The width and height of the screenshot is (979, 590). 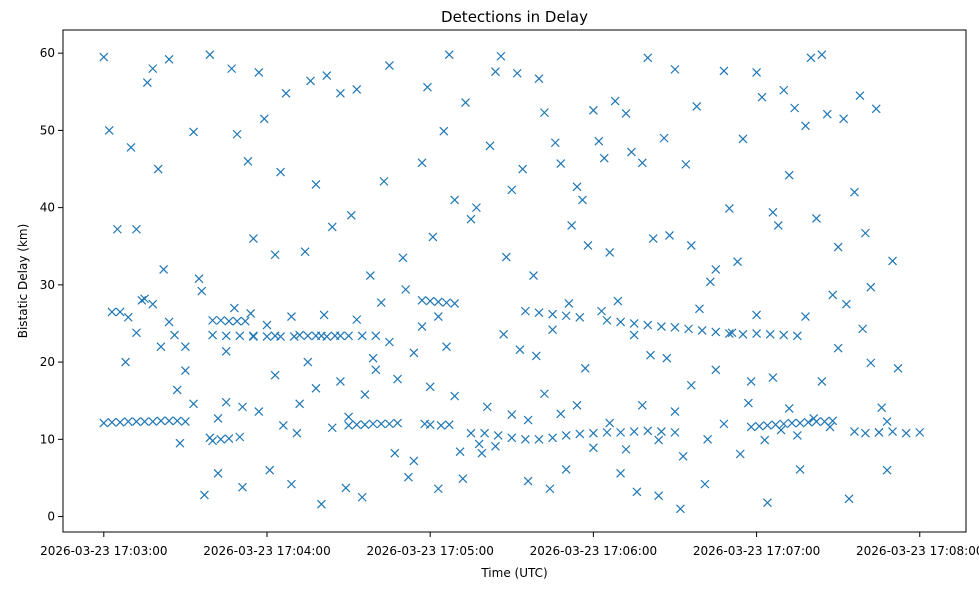 I want to click on y-tick-label: 30, so click(x=47, y=285).